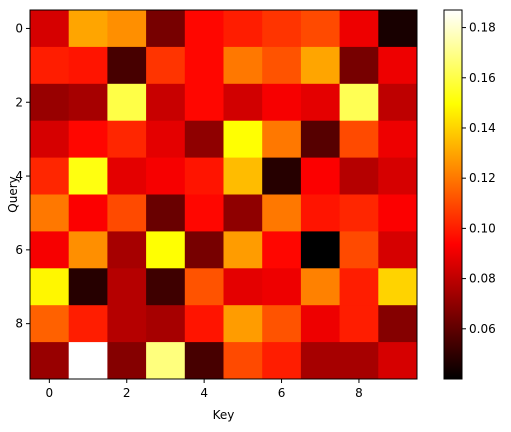 This screenshot has width=511, height=432. What do you see at coordinates (282, 393) in the screenshot?
I see `x-tick-label: 6` at bounding box center [282, 393].